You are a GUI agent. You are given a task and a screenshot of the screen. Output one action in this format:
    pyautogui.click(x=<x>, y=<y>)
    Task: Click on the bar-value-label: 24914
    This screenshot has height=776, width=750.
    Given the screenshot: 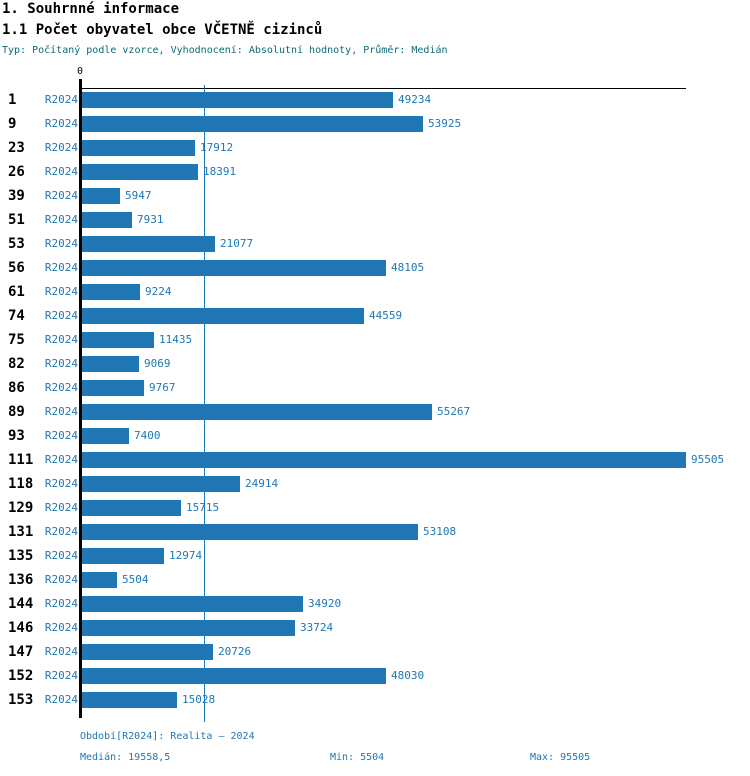 What is the action you would take?
    pyautogui.click(x=262, y=483)
    